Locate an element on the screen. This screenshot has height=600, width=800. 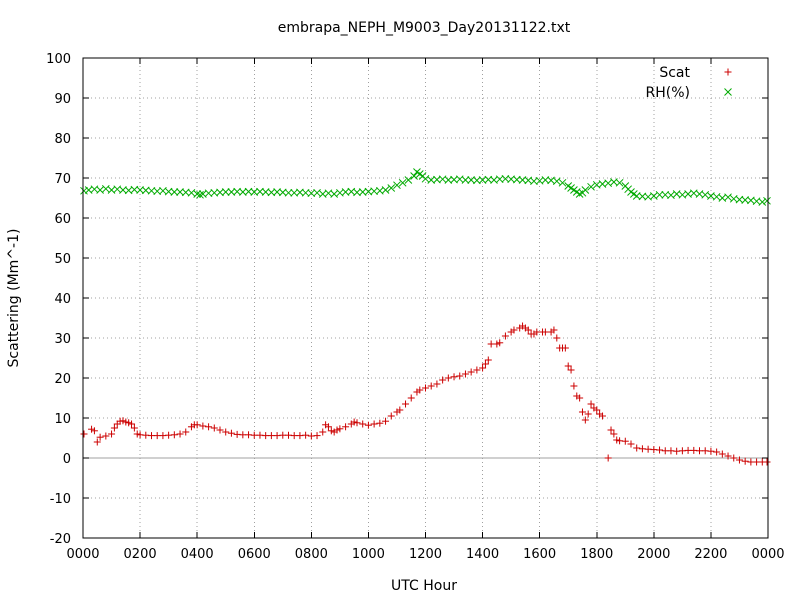
x-tick-label: 0600 is located at coordinates (254, 554).